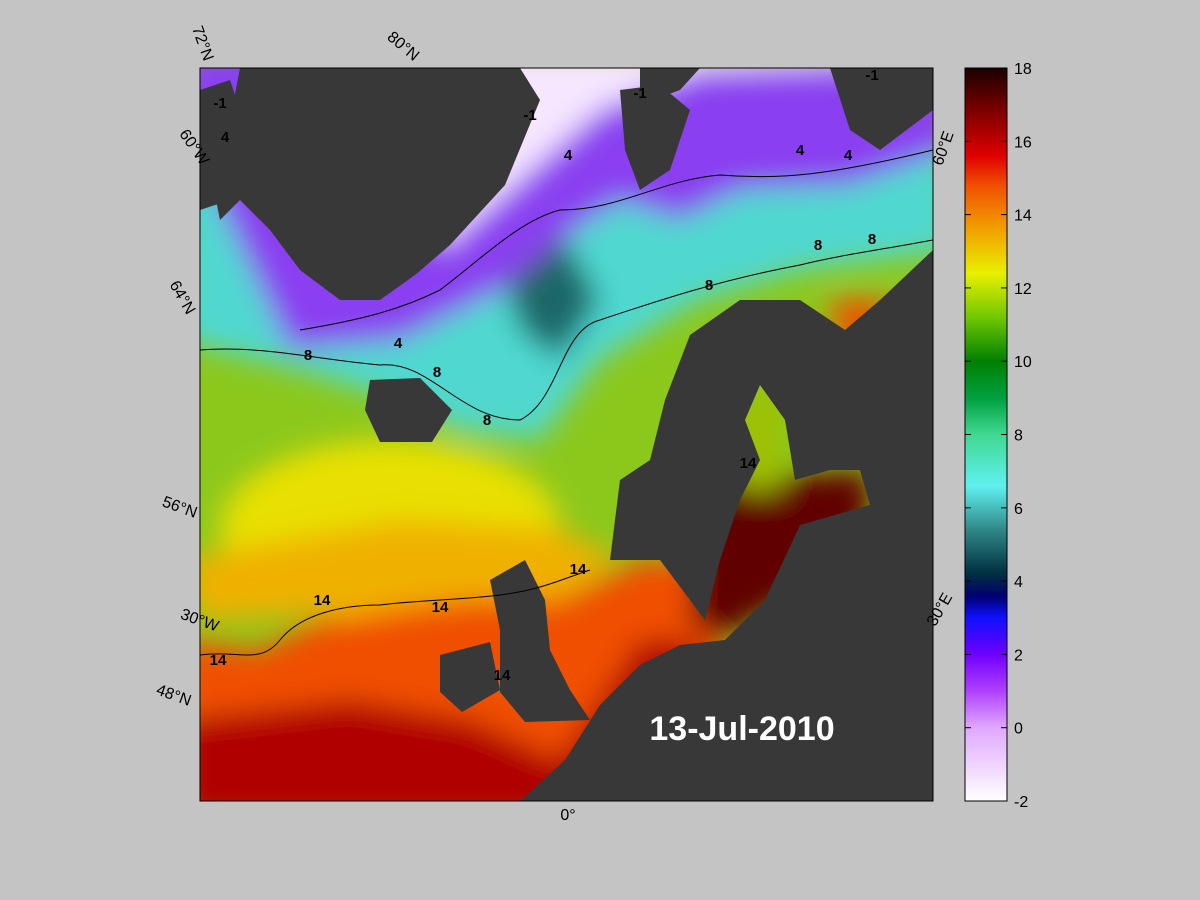 The image size is (1200, 900). I want to click on graticule-label: 60°E, so click(944, 148).